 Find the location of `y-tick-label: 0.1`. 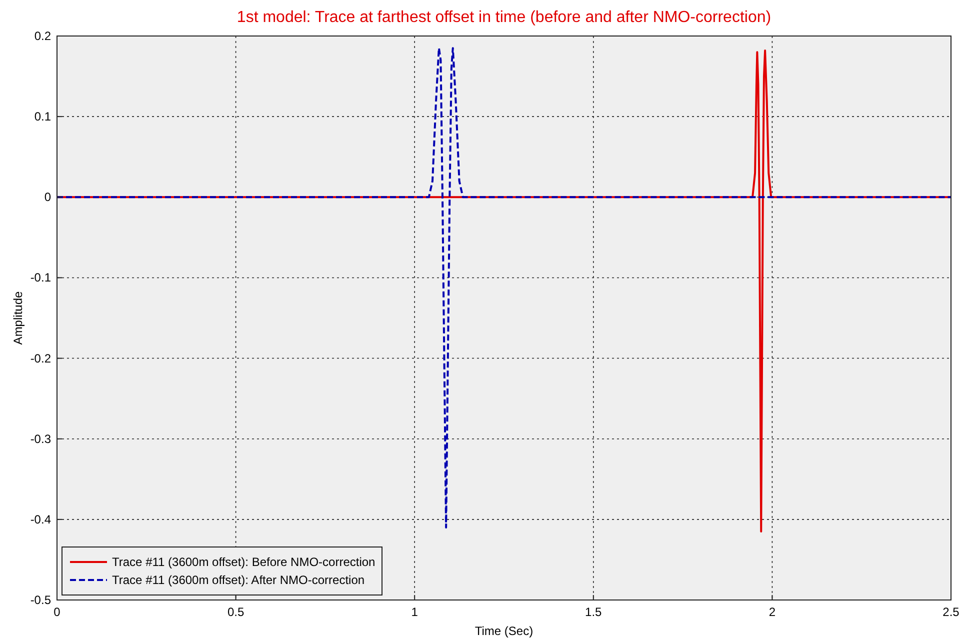

y-tick-label: 0.1 is located at coordinates (43, 117).